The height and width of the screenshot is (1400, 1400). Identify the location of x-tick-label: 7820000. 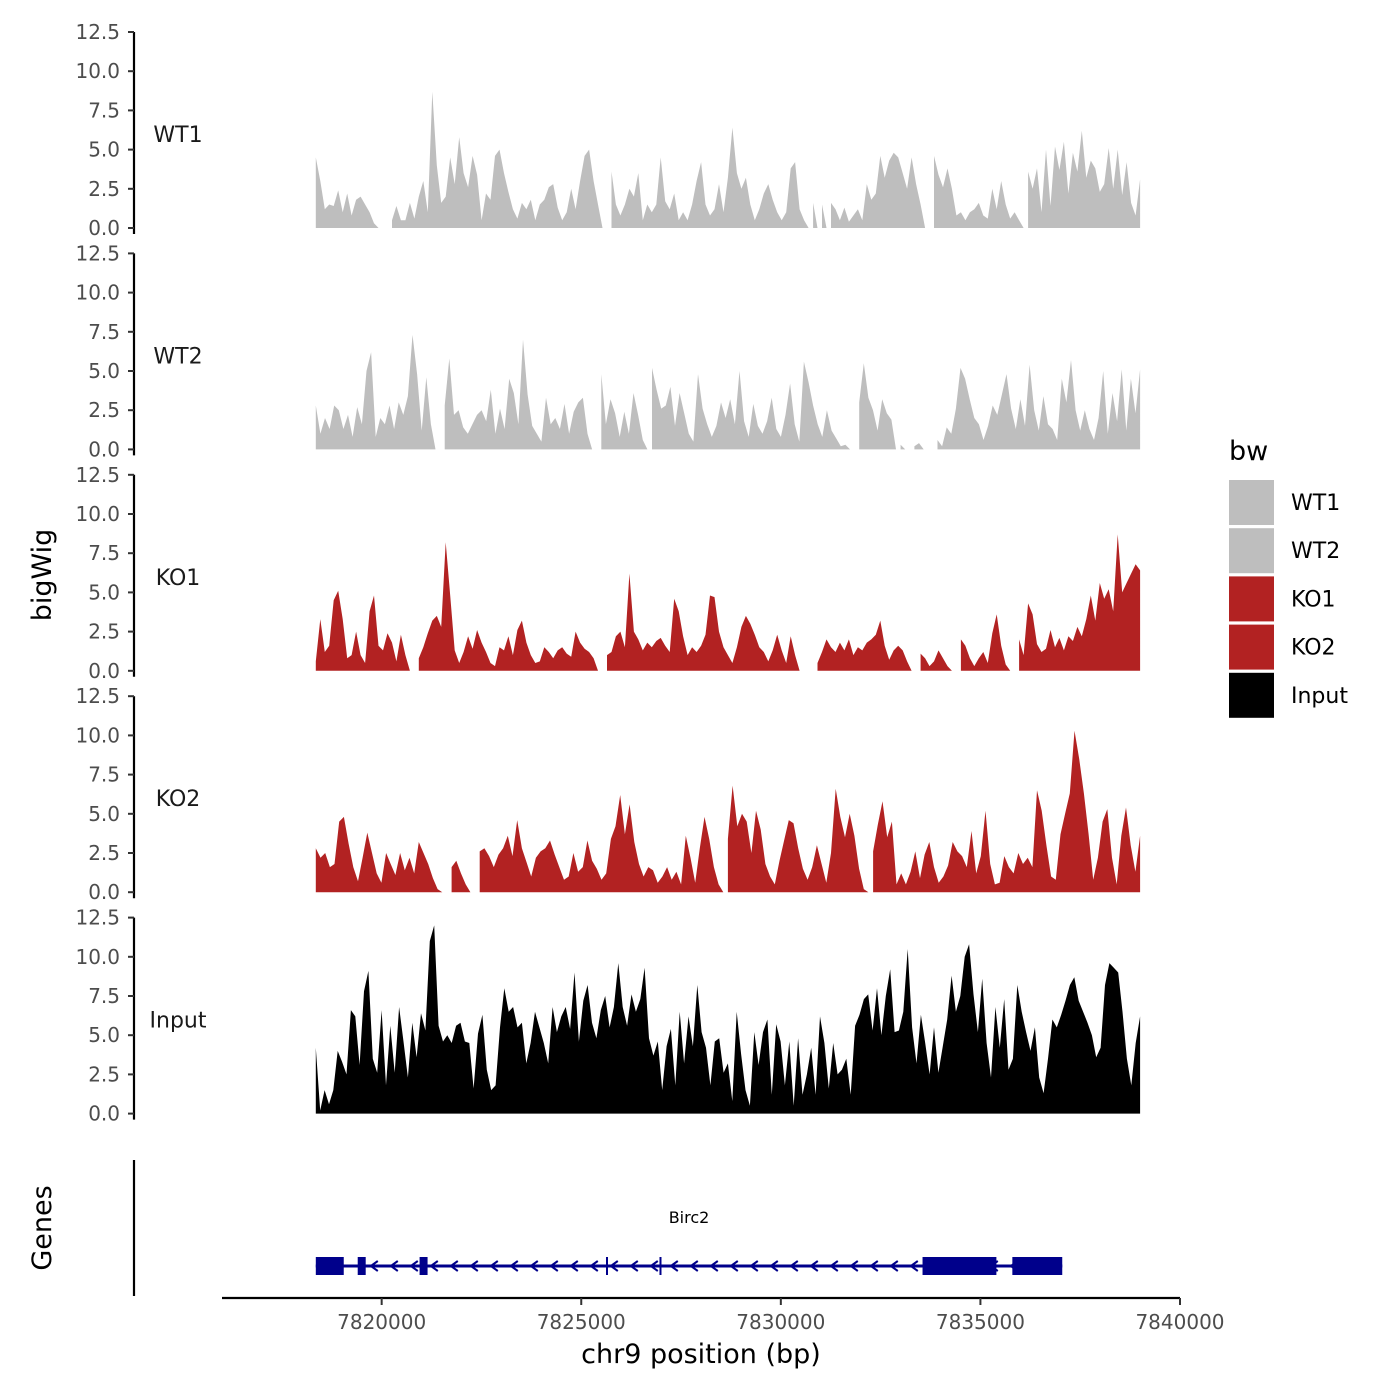
(381, 1322).